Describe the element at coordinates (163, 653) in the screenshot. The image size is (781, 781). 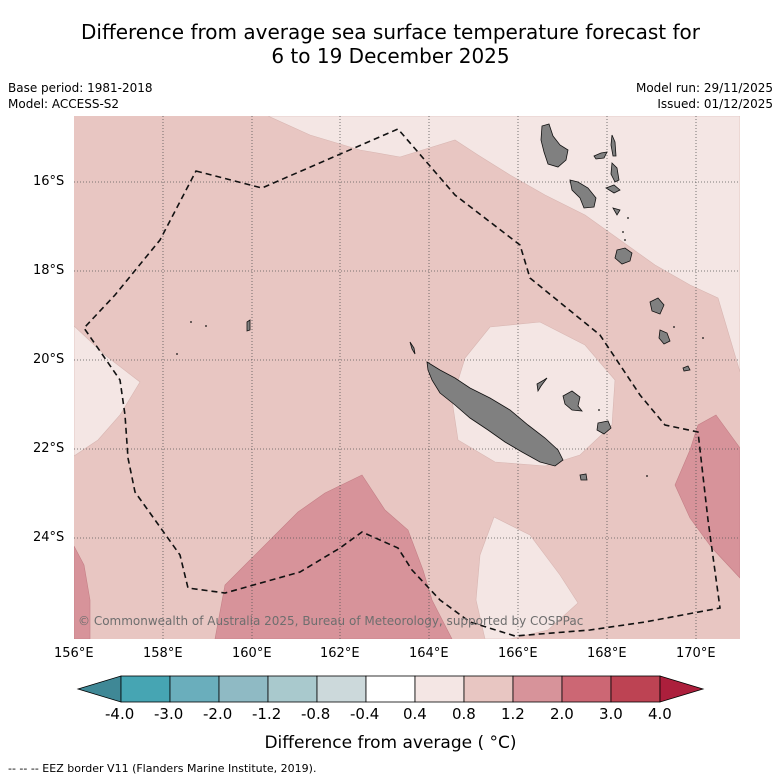
I see `lon-label-158e: 158°E` at that location.